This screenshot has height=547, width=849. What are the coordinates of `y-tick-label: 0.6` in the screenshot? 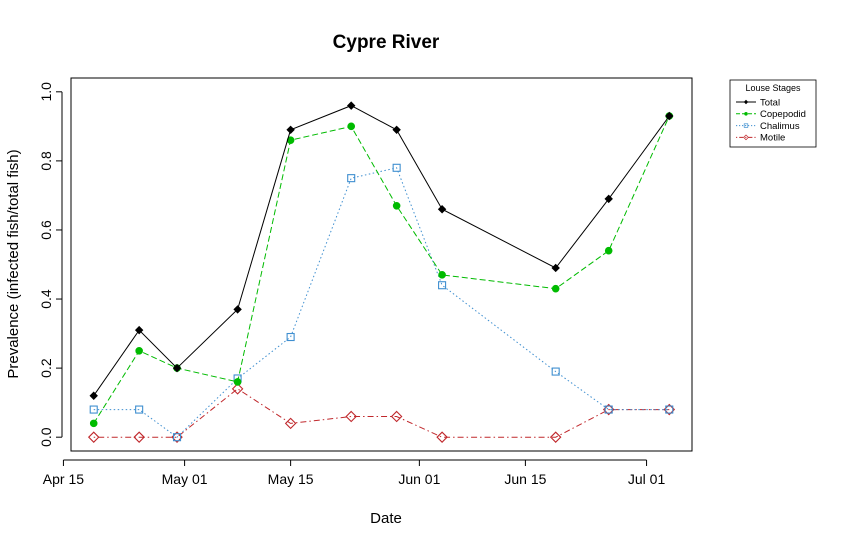 It's located at (46, 230).